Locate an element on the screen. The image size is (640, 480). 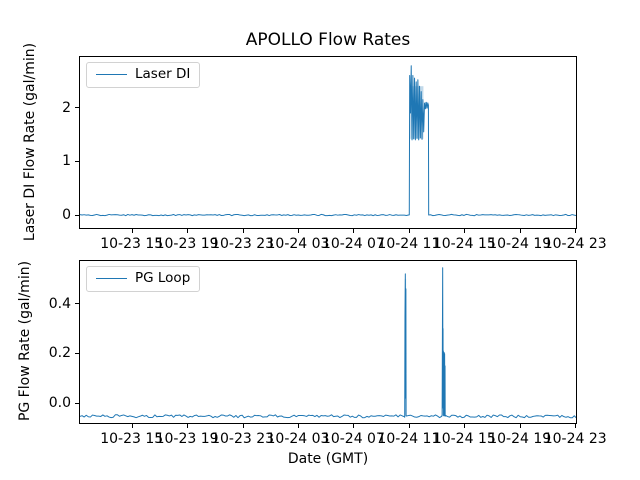
legend-label-pg-loop: PG Loop is located at coordinates (163, 278).